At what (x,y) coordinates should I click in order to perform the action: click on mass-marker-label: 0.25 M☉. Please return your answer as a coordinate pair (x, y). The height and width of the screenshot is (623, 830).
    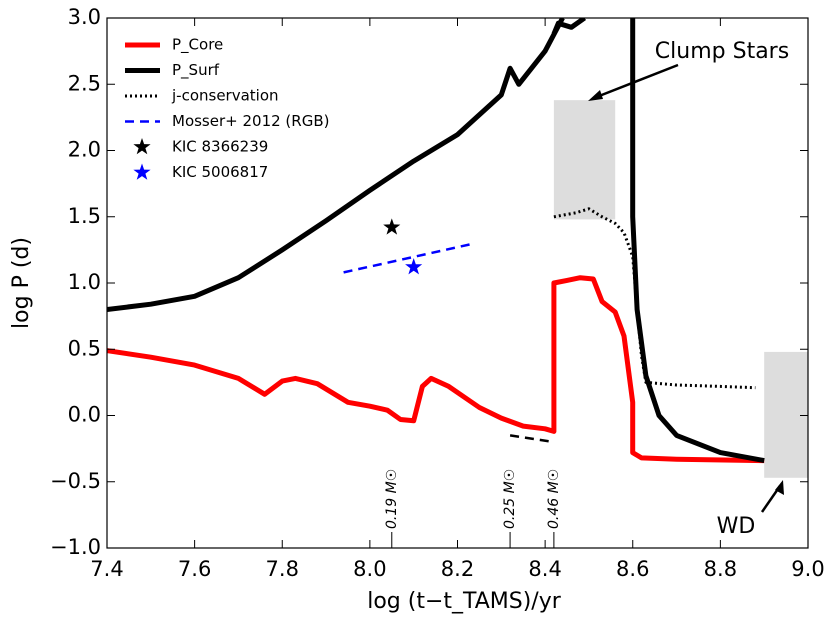
    Looking at the image, I should click on (510, 499).